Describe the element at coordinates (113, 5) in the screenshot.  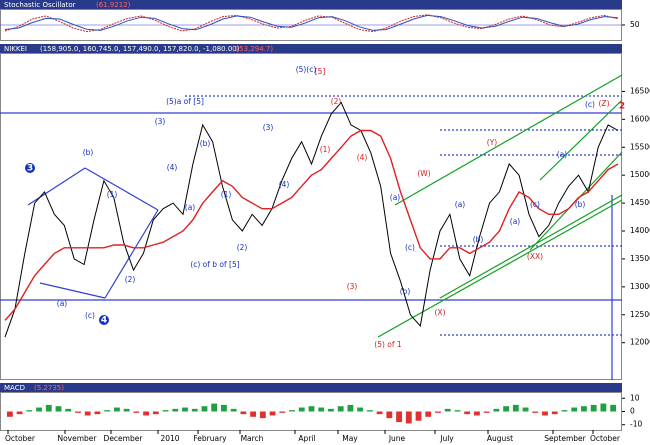
I see `panel-value: (61.9212)` at that location.